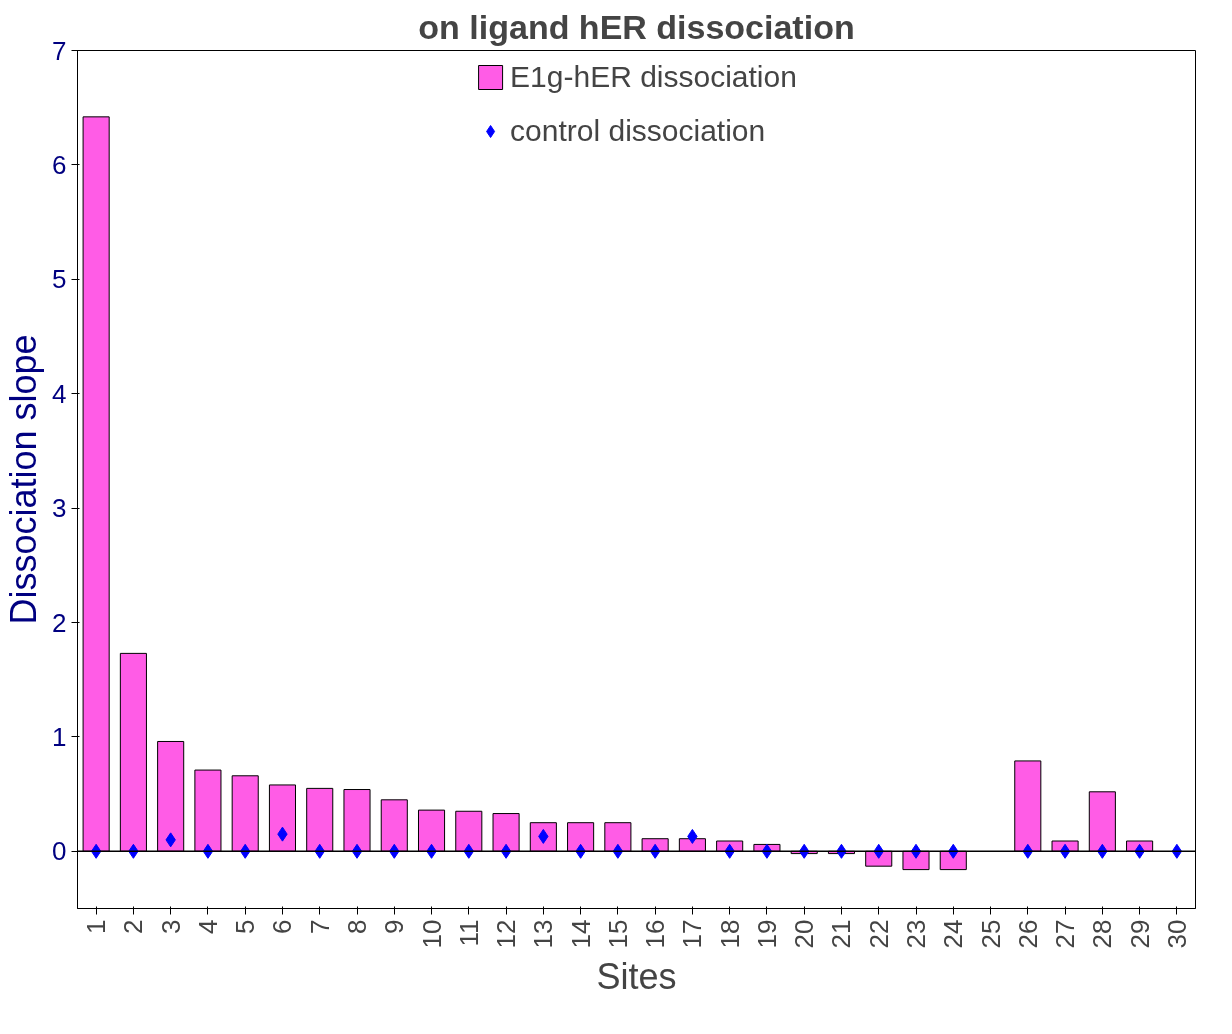  Describe the element at coordinates (319, 926) in the screenshot. I see `x-tick-label: 7` at that location.